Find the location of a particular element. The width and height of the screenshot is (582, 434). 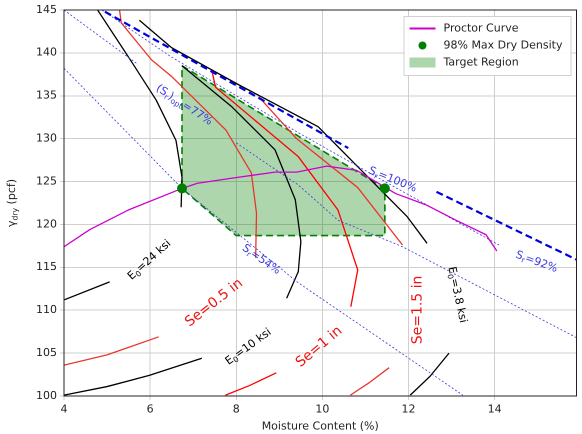

legend-label: Target Region is located at coordinates (480, 61).